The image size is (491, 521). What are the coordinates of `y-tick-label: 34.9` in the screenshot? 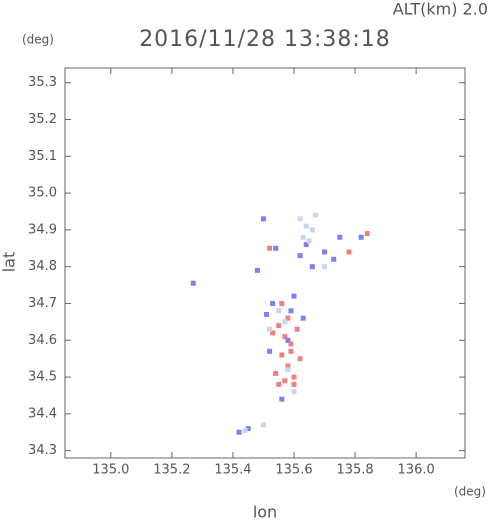 It's located at (42, 229).